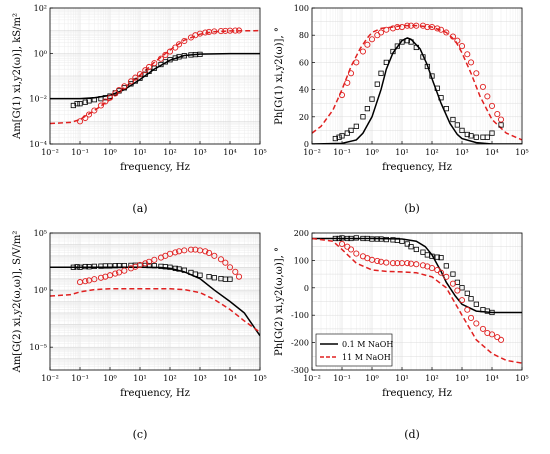 This screenshot has width=550, height=454. What do you see at coordinates (417, 90) in the screenshot?
I see `model-solid-line` at bounding box center [417, 90].